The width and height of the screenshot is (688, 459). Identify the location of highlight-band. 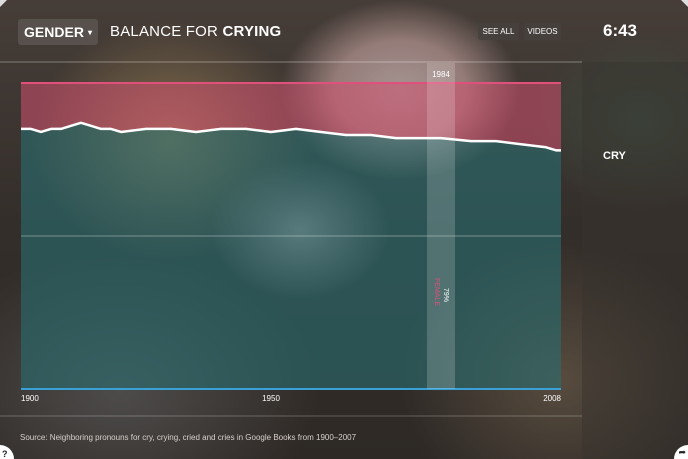
(441, 226).